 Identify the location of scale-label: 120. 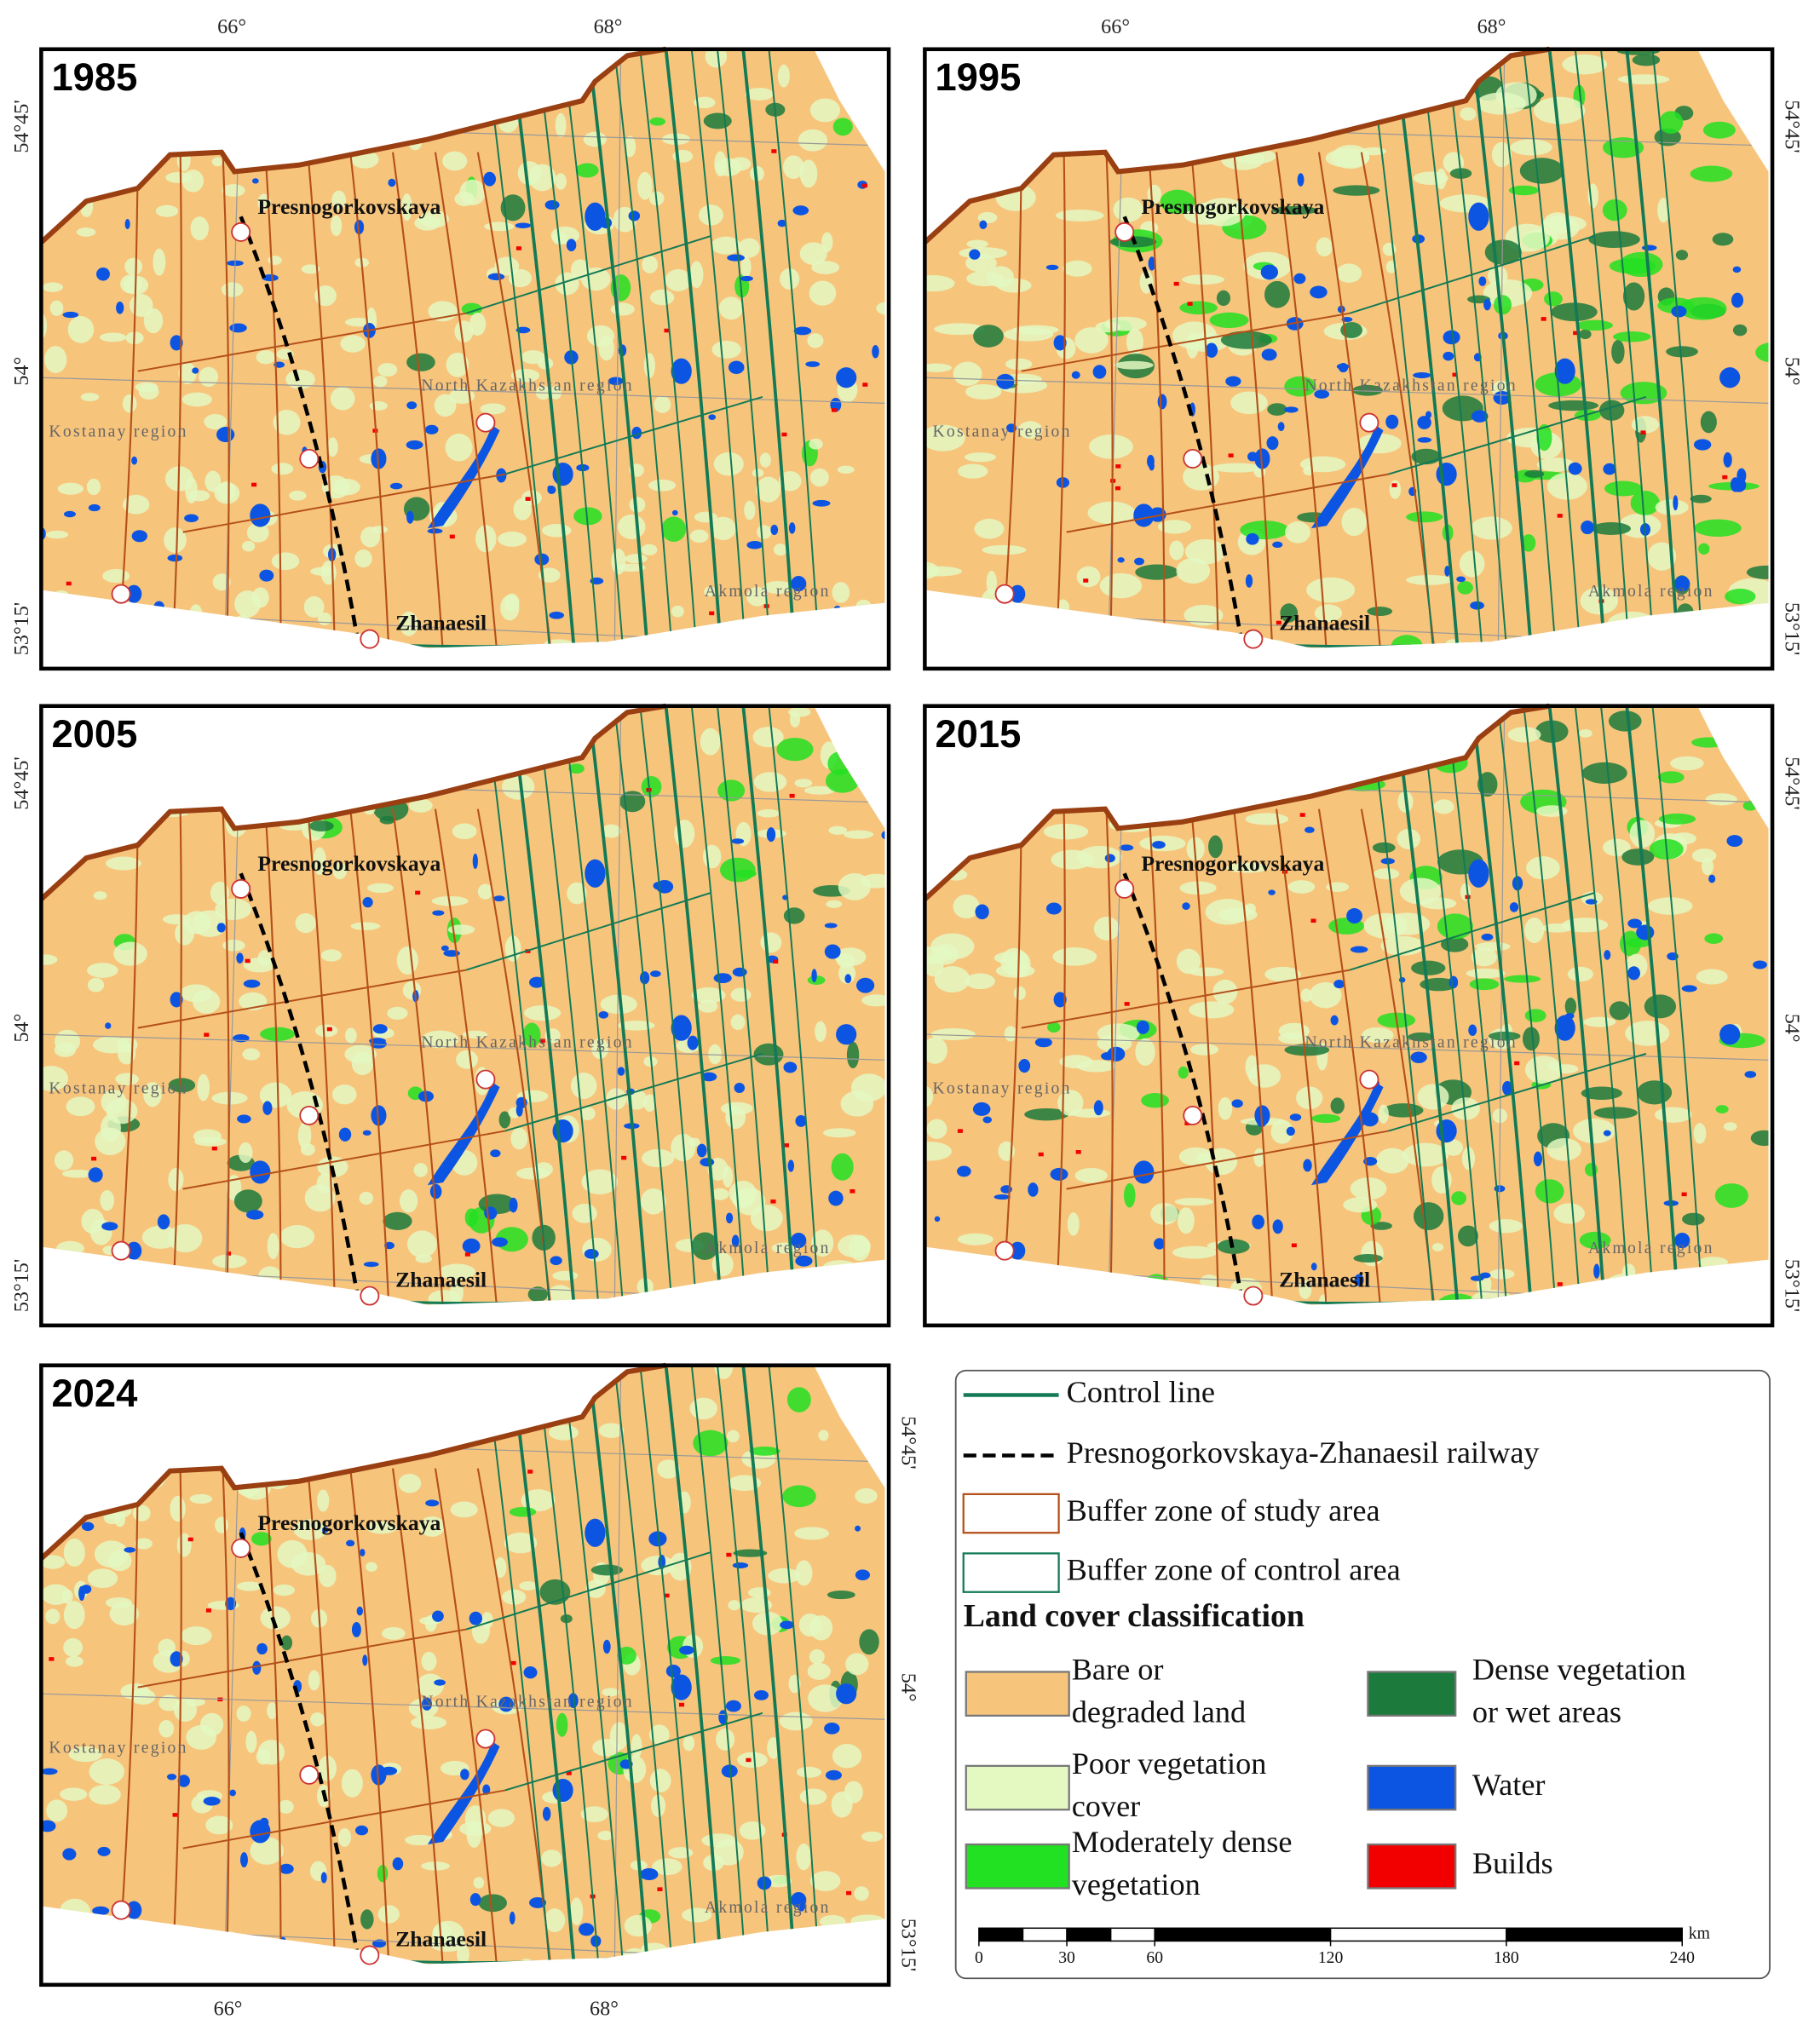
(1331, 1957).